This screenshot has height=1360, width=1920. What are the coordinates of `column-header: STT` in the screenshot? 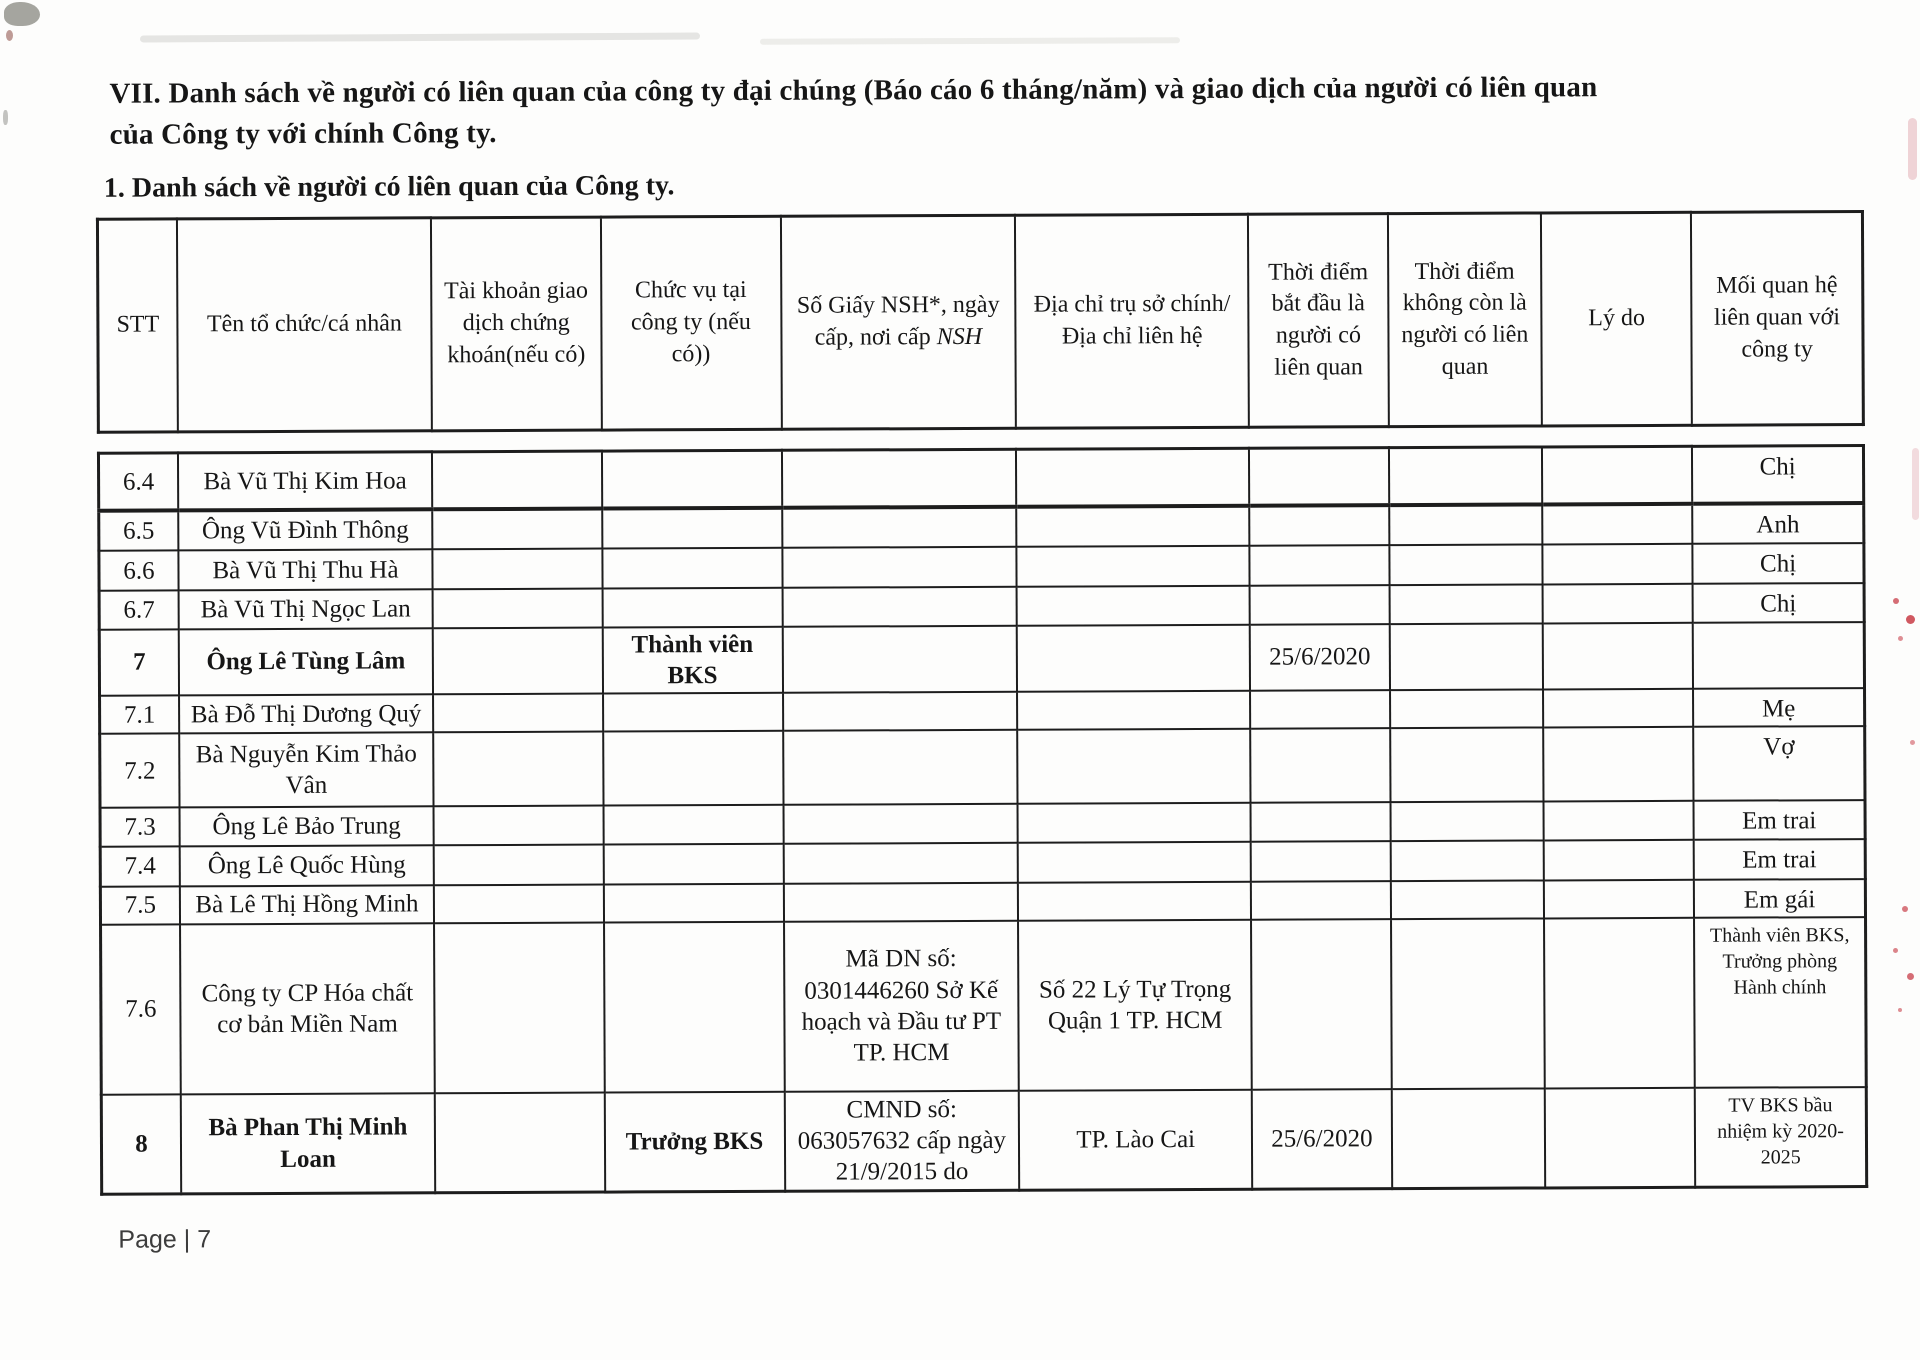 It's located at (137, 325).